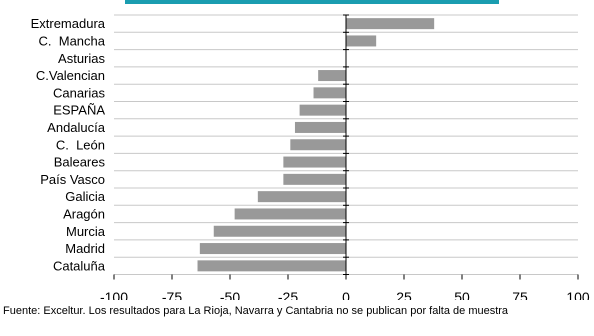  Describe the element at coordinates (86, 231) in the screenshot. I see `category-label: Murcia` at that location.